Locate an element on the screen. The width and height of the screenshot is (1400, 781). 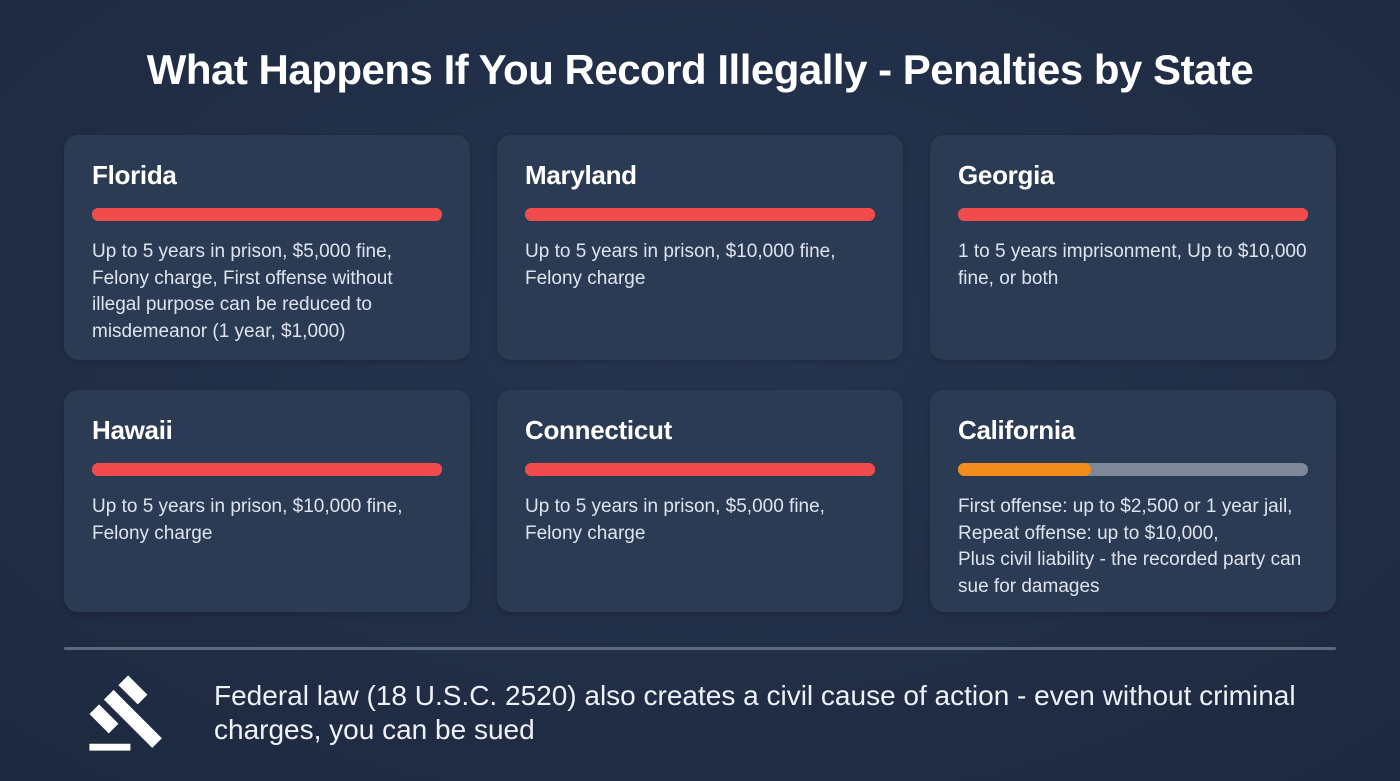
state-name: Georgia is located at coordinates (1006, 175).